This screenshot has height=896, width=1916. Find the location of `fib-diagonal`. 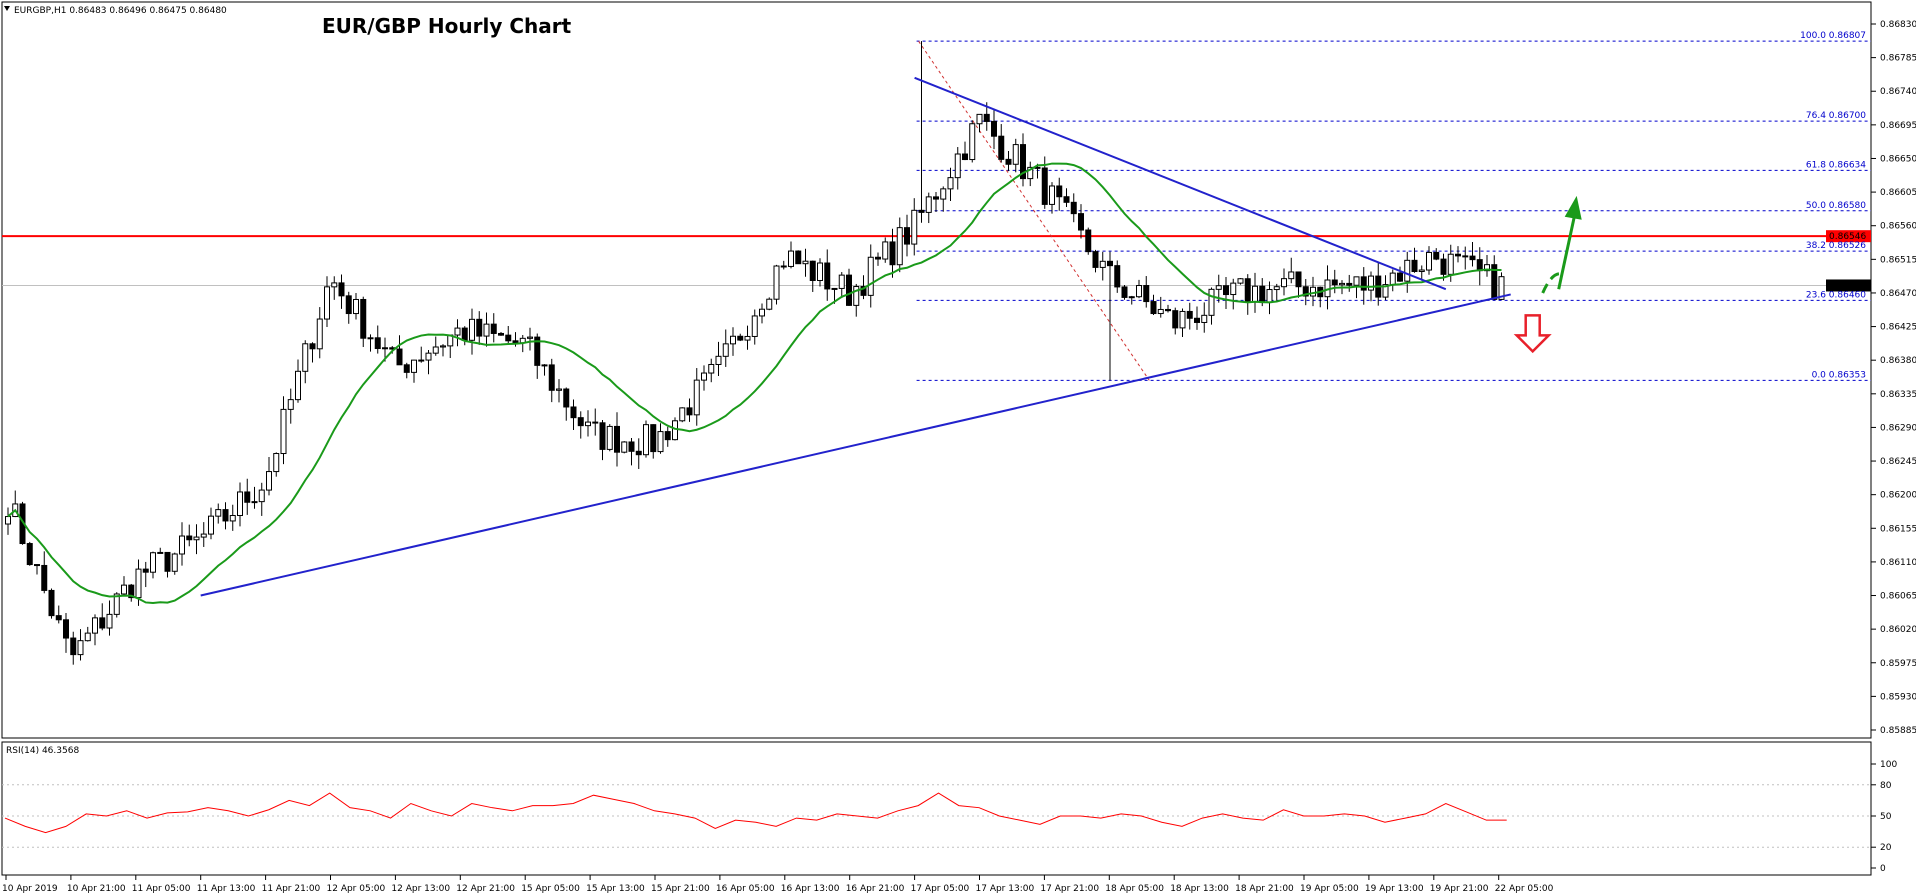

fib-diagonal is located at coordinates (1034, 210).